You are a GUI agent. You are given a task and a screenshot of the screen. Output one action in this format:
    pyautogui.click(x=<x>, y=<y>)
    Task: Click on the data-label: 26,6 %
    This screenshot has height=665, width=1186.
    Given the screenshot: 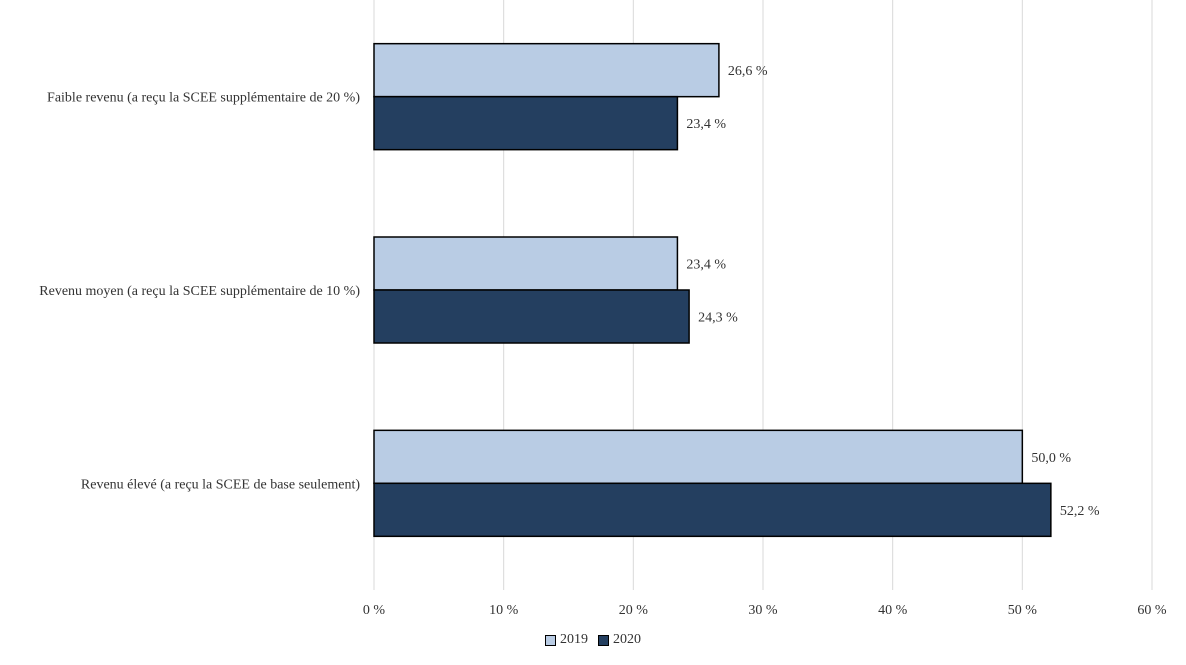 What is the action you would take?
    pyautogui.click(x=748, y=71)
    